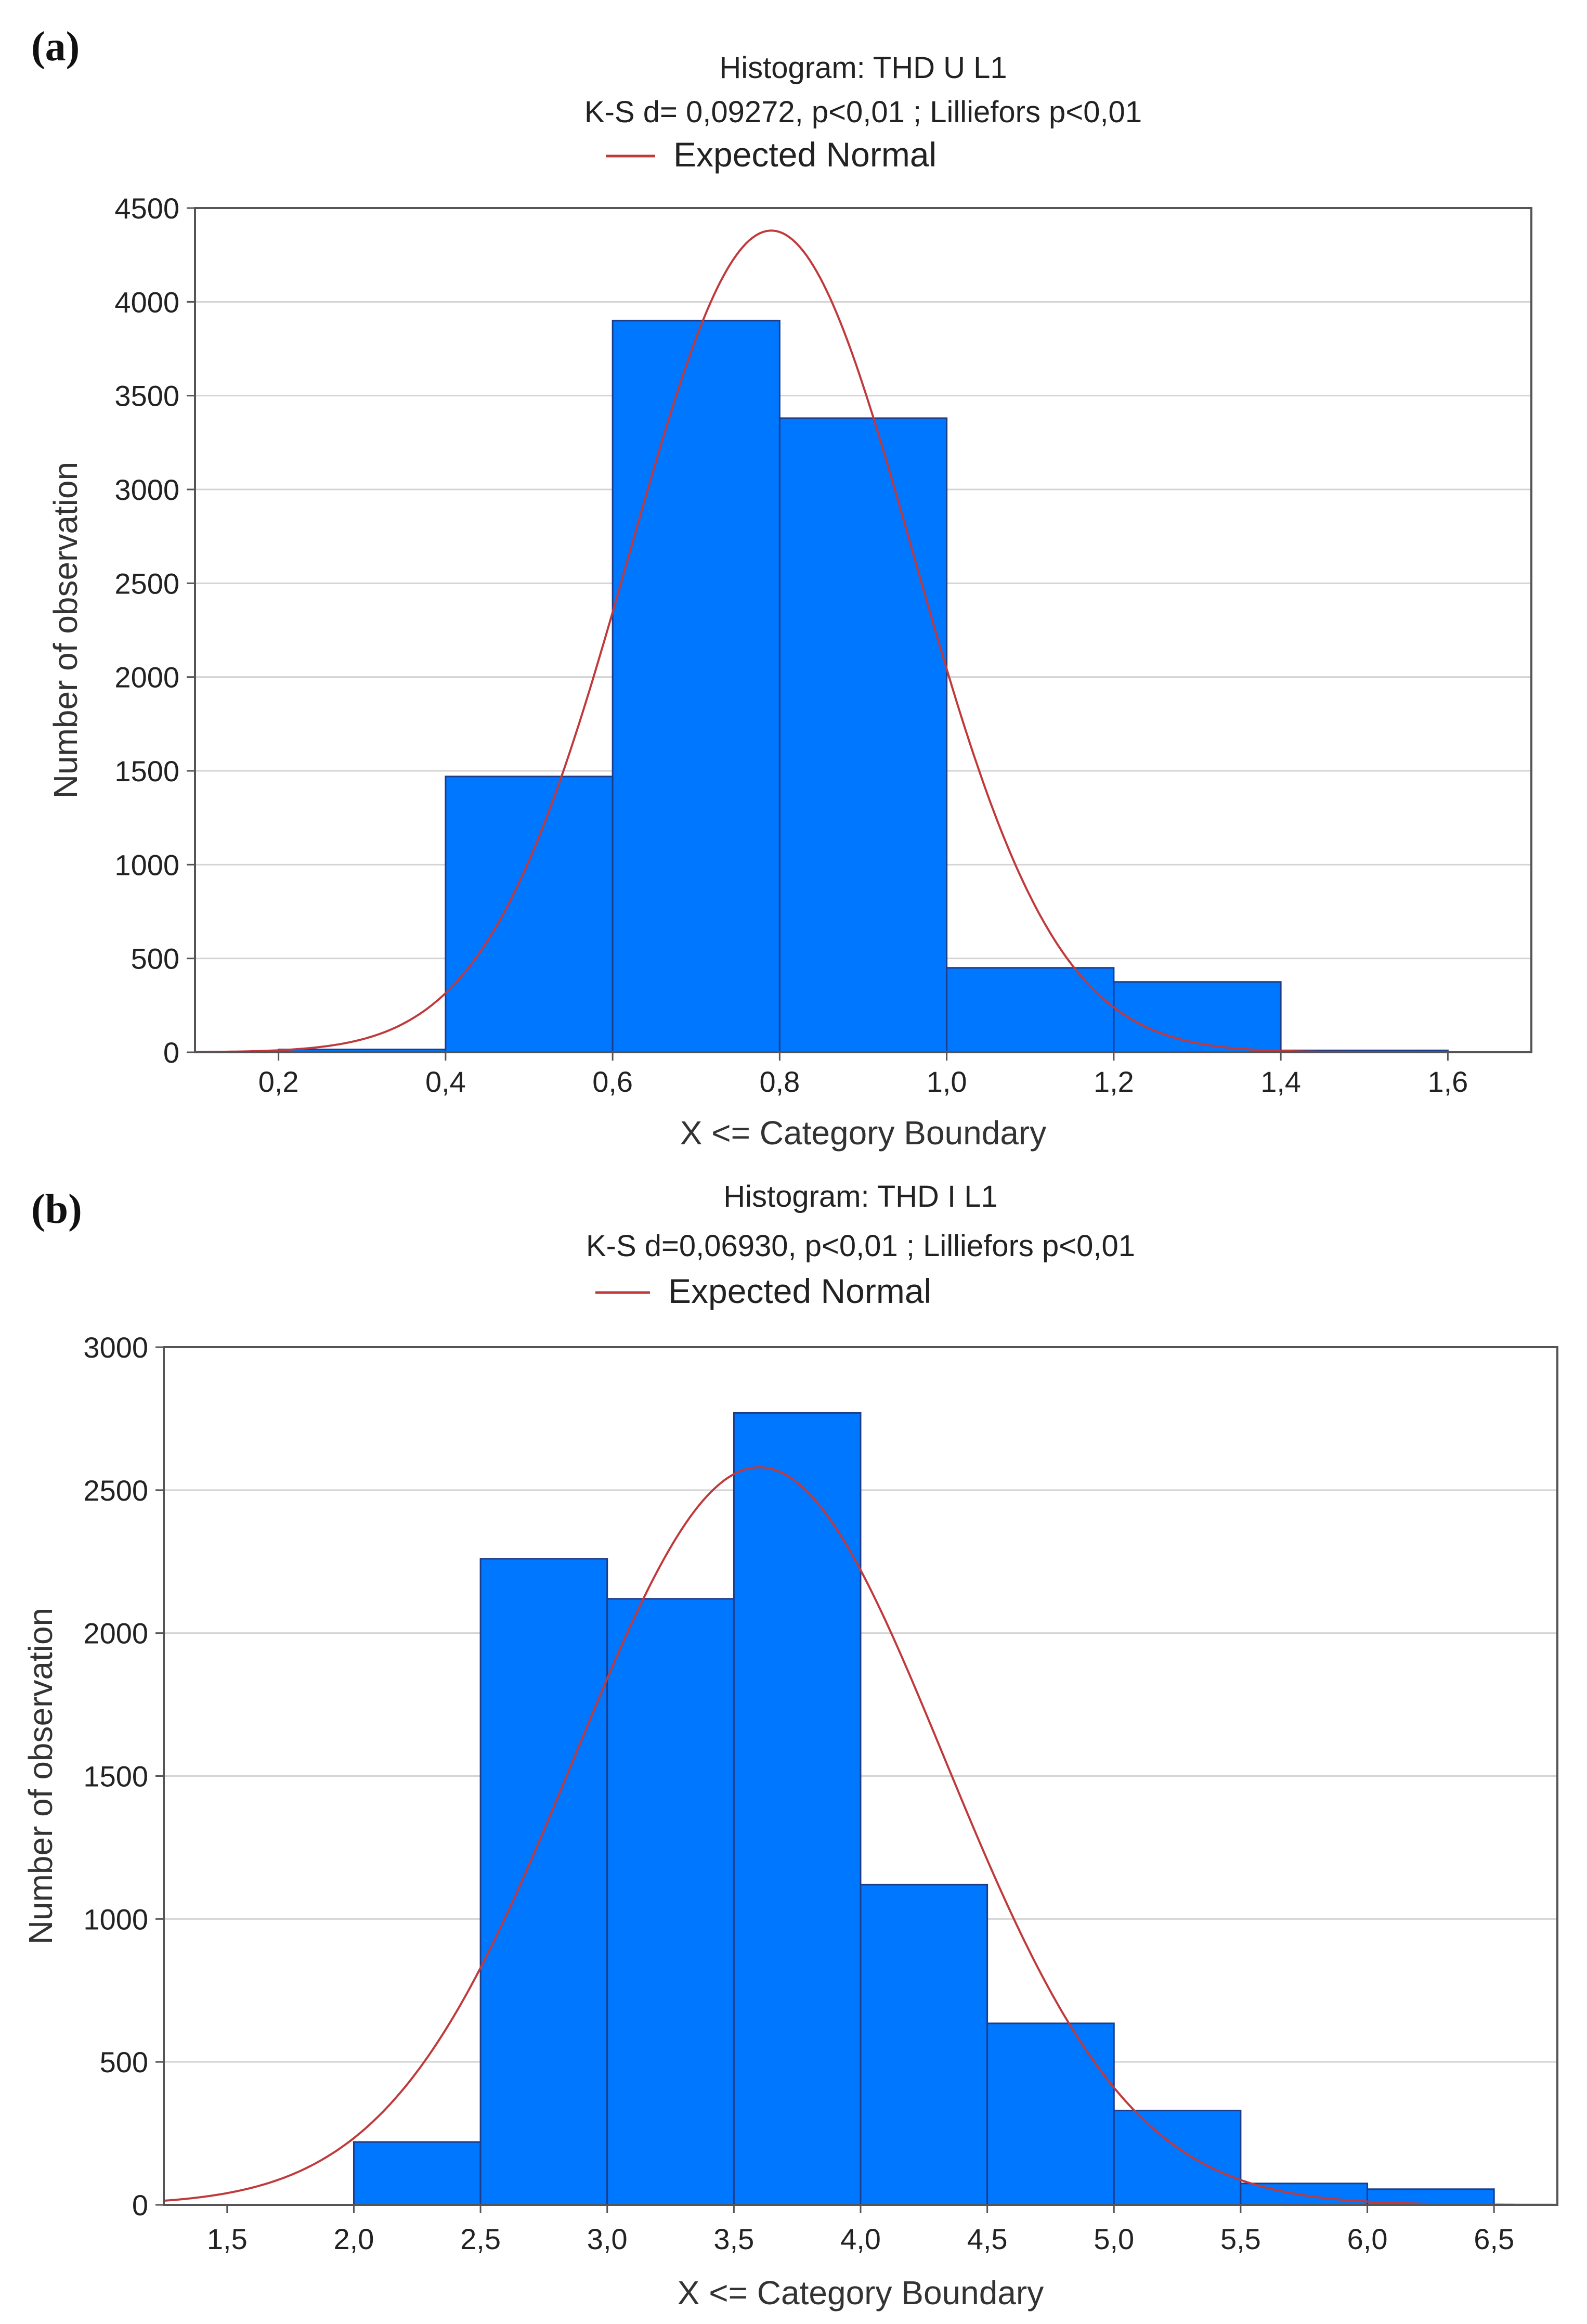 Image resolution: width=1587 pixels, height=2324 pixels. What do you see at coordinates (57, 1209) in the screenshot?
I see `panel-label-b: (b)` at bounding box center [57, 1209].